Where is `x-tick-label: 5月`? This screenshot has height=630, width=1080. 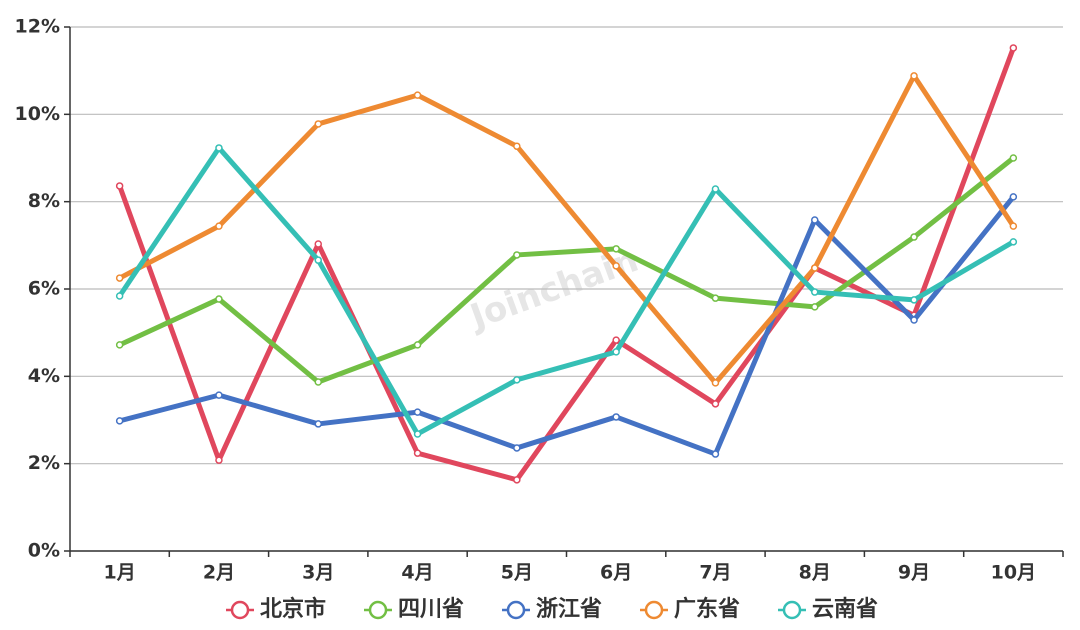
x-tick-label: 5月 is located at coordinates (517, 573).